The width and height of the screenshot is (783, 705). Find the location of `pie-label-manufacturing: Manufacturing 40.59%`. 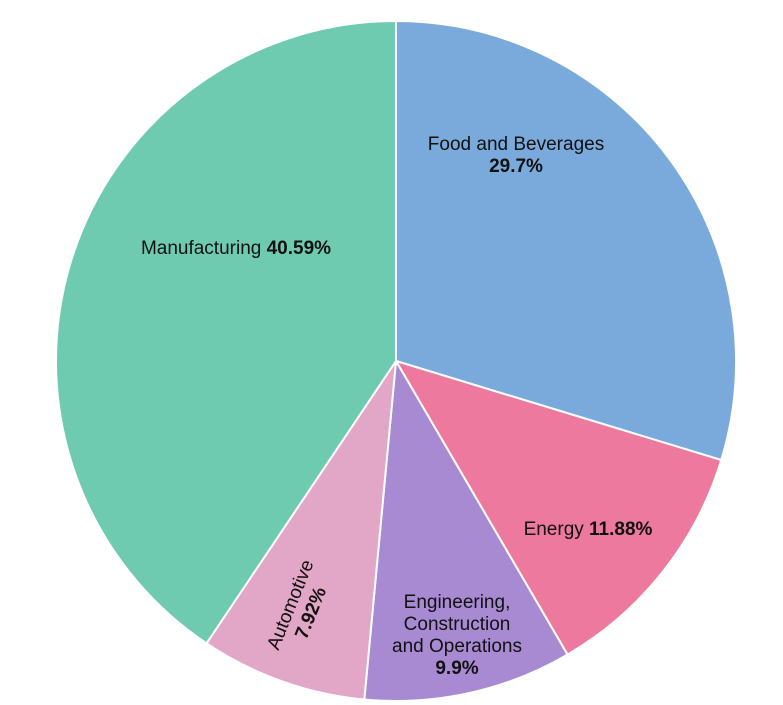

pie-label-manufacturing: Manufacturing 40.59% is located at coordinates (236, 248).